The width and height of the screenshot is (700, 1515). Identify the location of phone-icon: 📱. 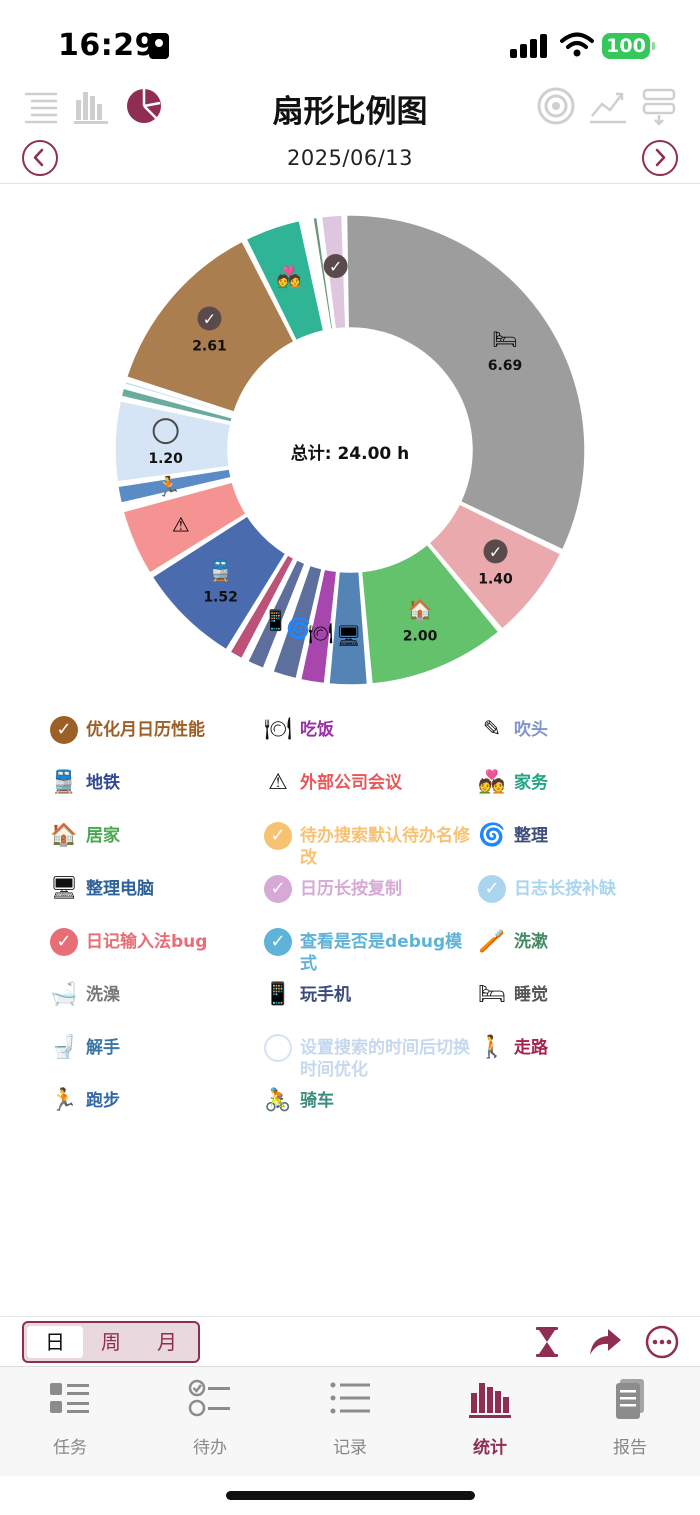
(278, 994).